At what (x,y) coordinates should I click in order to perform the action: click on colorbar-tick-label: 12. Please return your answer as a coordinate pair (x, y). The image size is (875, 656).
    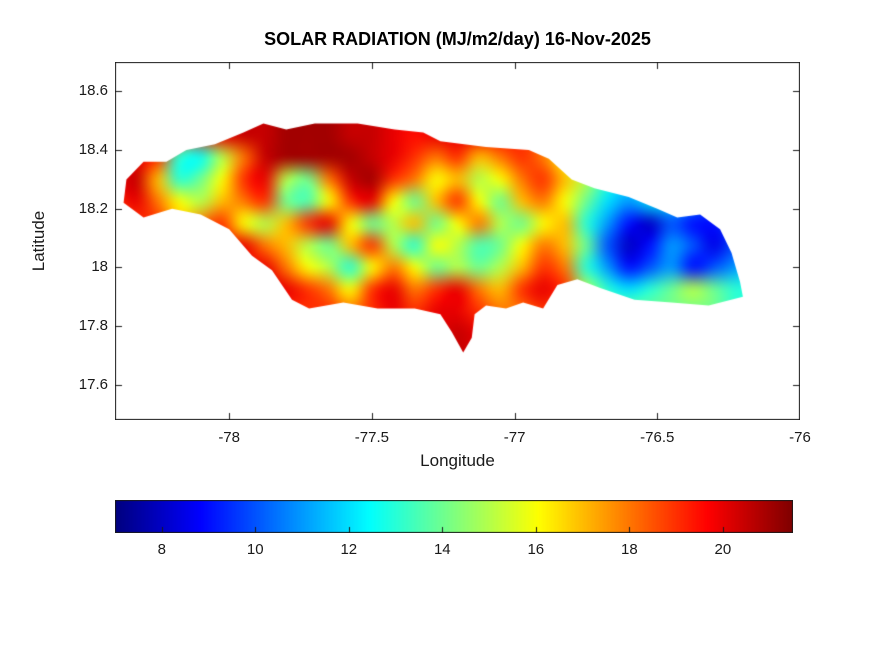
    Looking at the image, I should click on (349, 549).